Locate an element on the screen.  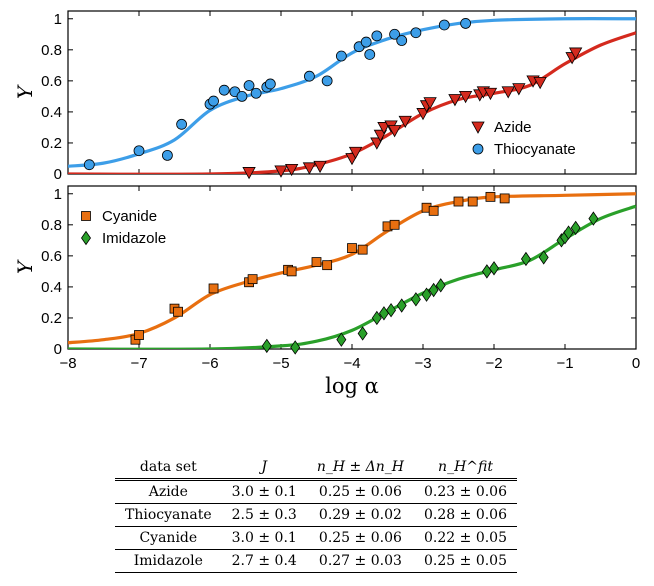
y-tick-label: 0 is located at coordinates (58, 349).